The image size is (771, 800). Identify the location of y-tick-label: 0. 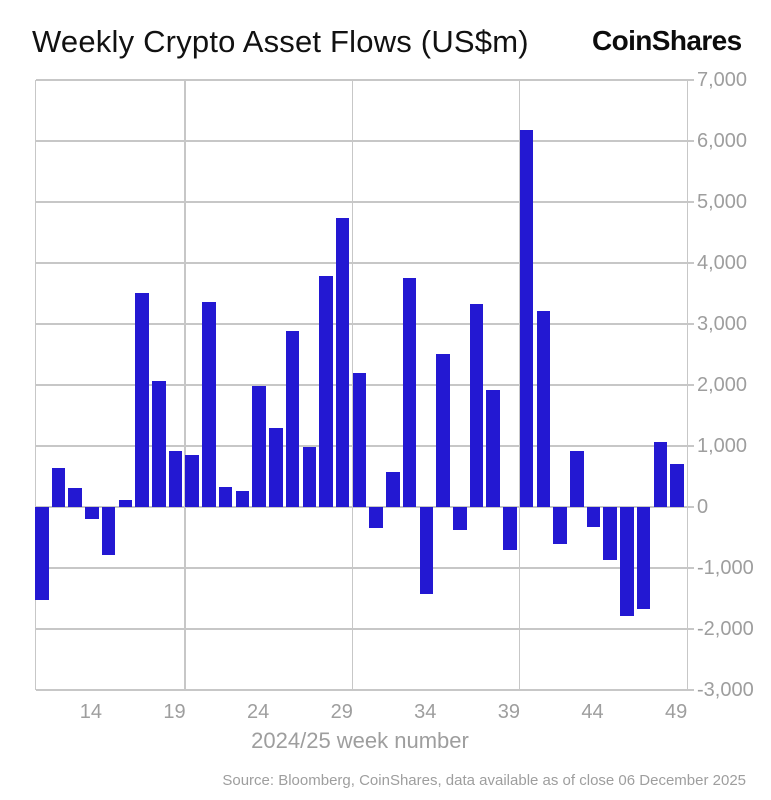
(703, 507).